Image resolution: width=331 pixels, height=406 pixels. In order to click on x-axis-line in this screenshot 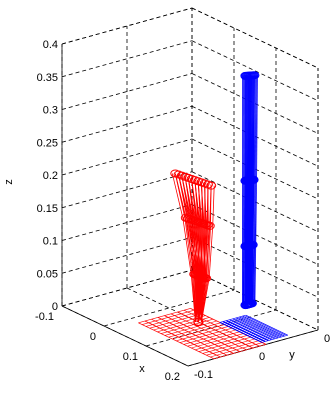, I will do `click(125, 336)`.